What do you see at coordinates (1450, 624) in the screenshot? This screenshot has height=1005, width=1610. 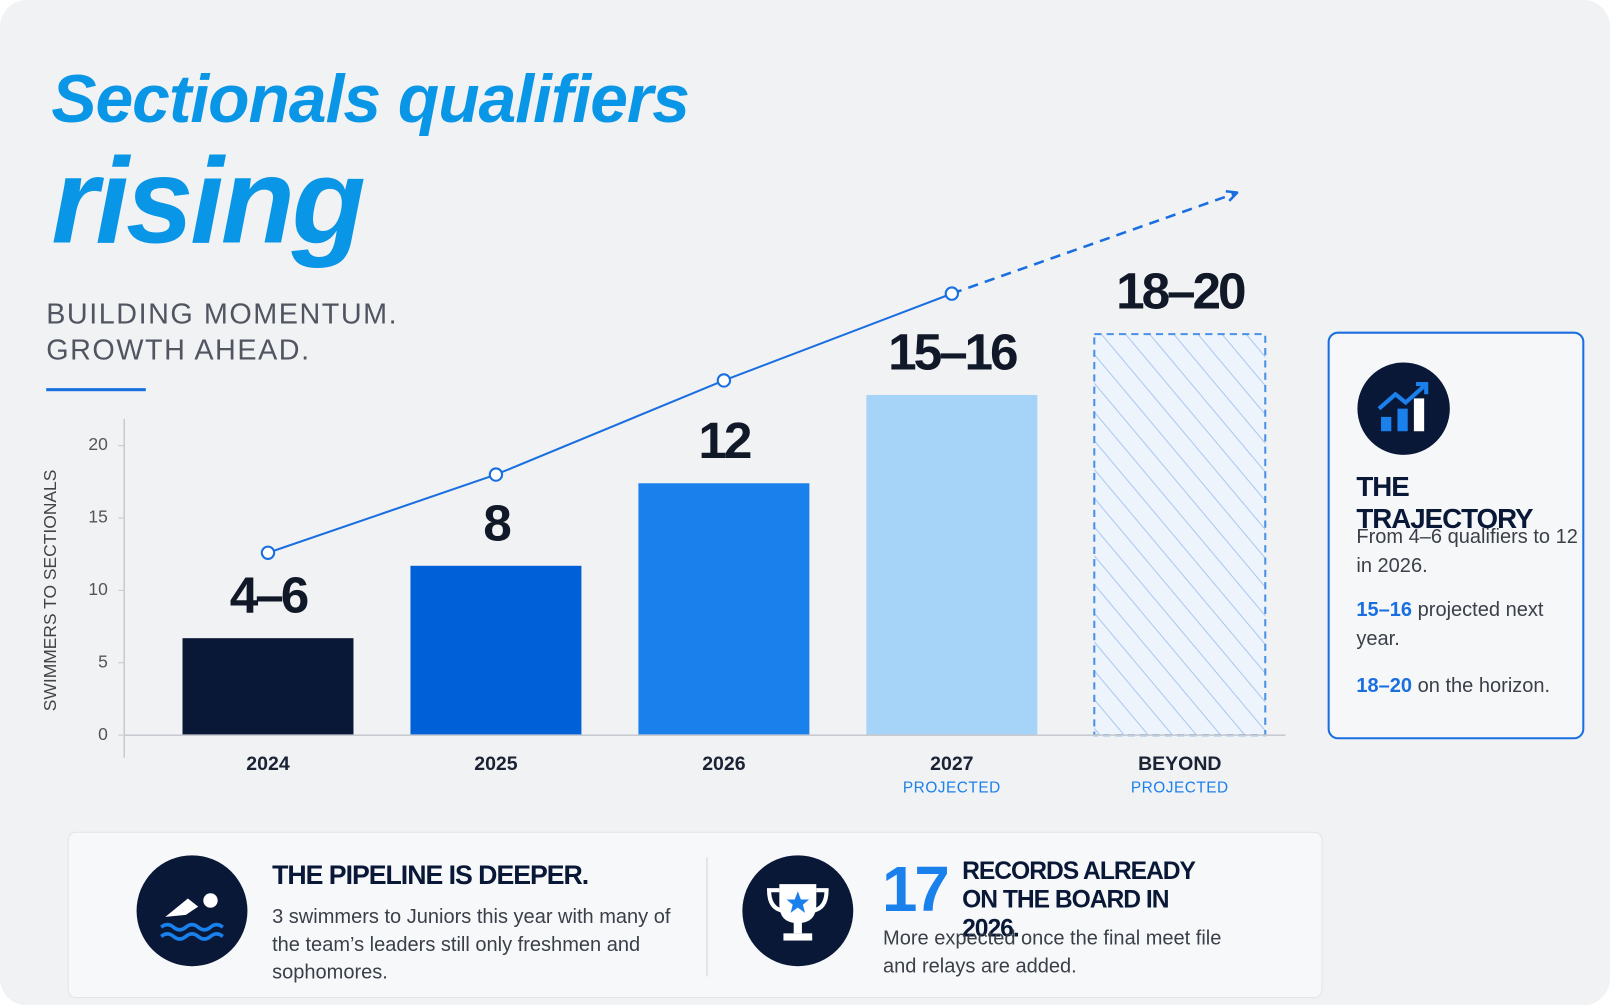 I see `panel-text: projected next year.` at bounding box center [1450, 624].